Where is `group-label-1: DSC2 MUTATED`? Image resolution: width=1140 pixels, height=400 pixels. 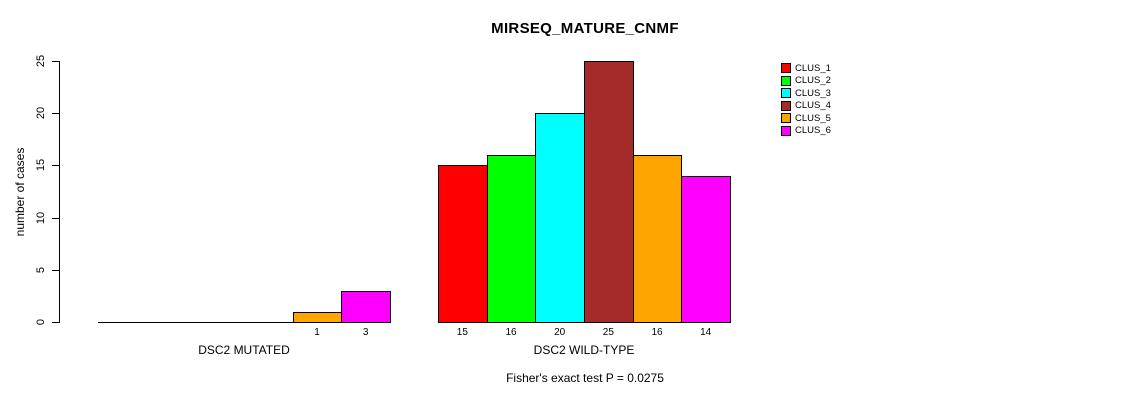 group-label-1: DSC2 MUTATED is located at coordinates (244, 350).